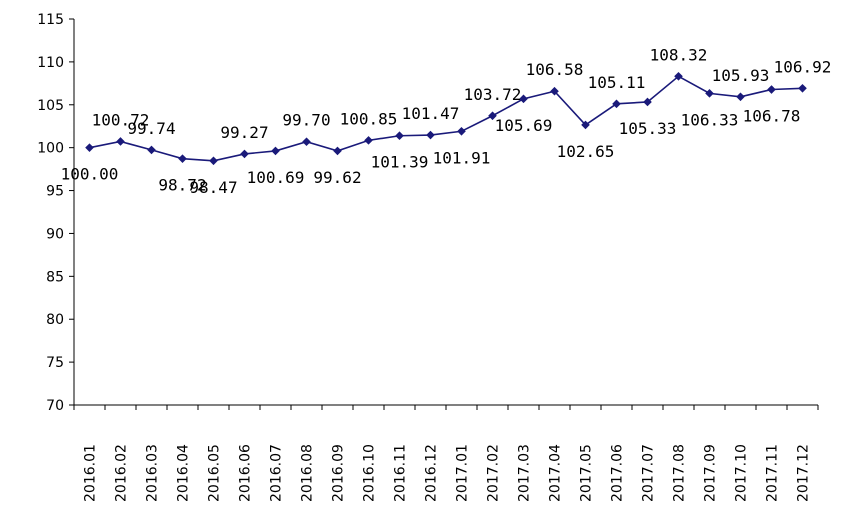  I want to click on y-axis: 70 75 80 85 90 95 100 105 110 115, so click(56, 213).